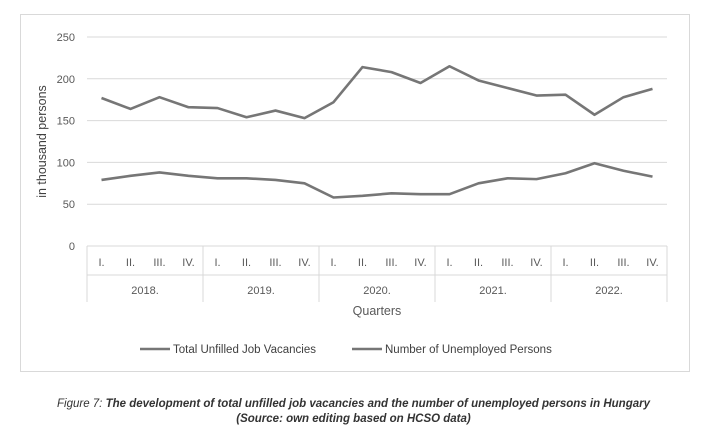  What do you see at coordinates (244, 350) in the screenshot?
I see `legend-label: Total Unfilled Job Vacancies` at bounding box center [244, 350].